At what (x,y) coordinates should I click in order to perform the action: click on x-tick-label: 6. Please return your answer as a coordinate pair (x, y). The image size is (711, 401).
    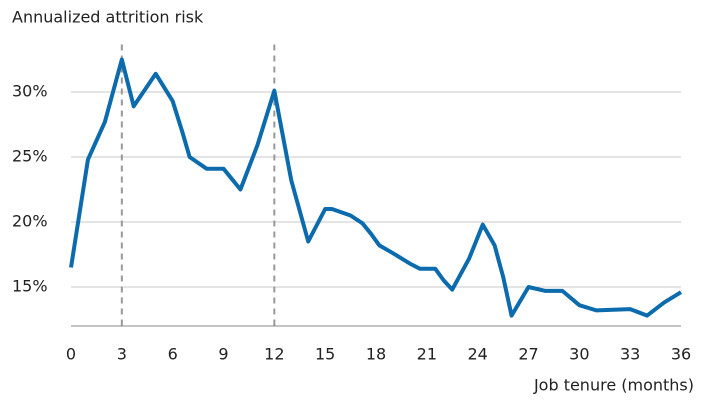
    Looking at the image, I should click on (173, 354).